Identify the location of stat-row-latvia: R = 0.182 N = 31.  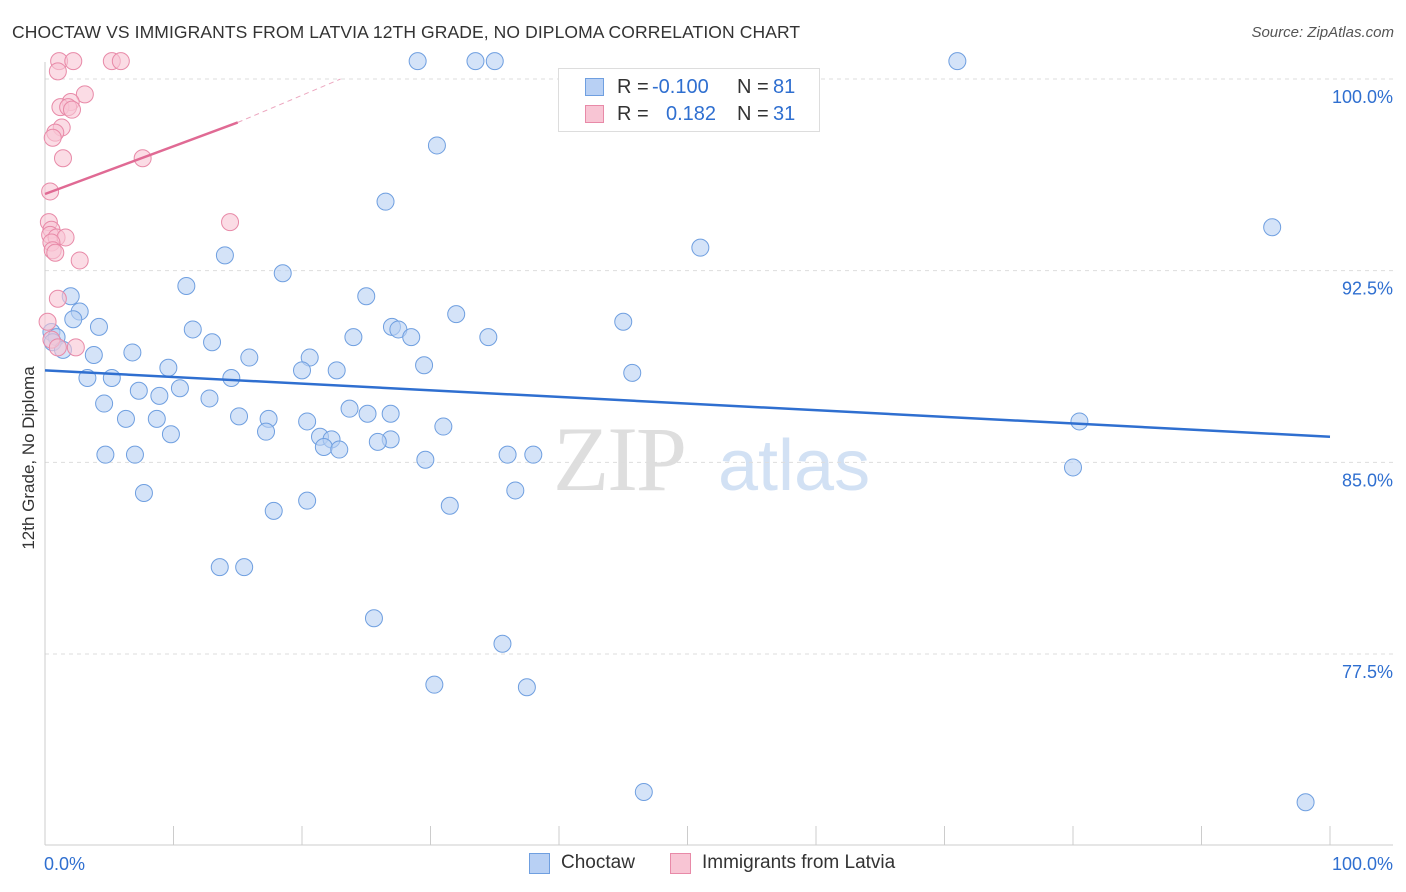
(689, 114).